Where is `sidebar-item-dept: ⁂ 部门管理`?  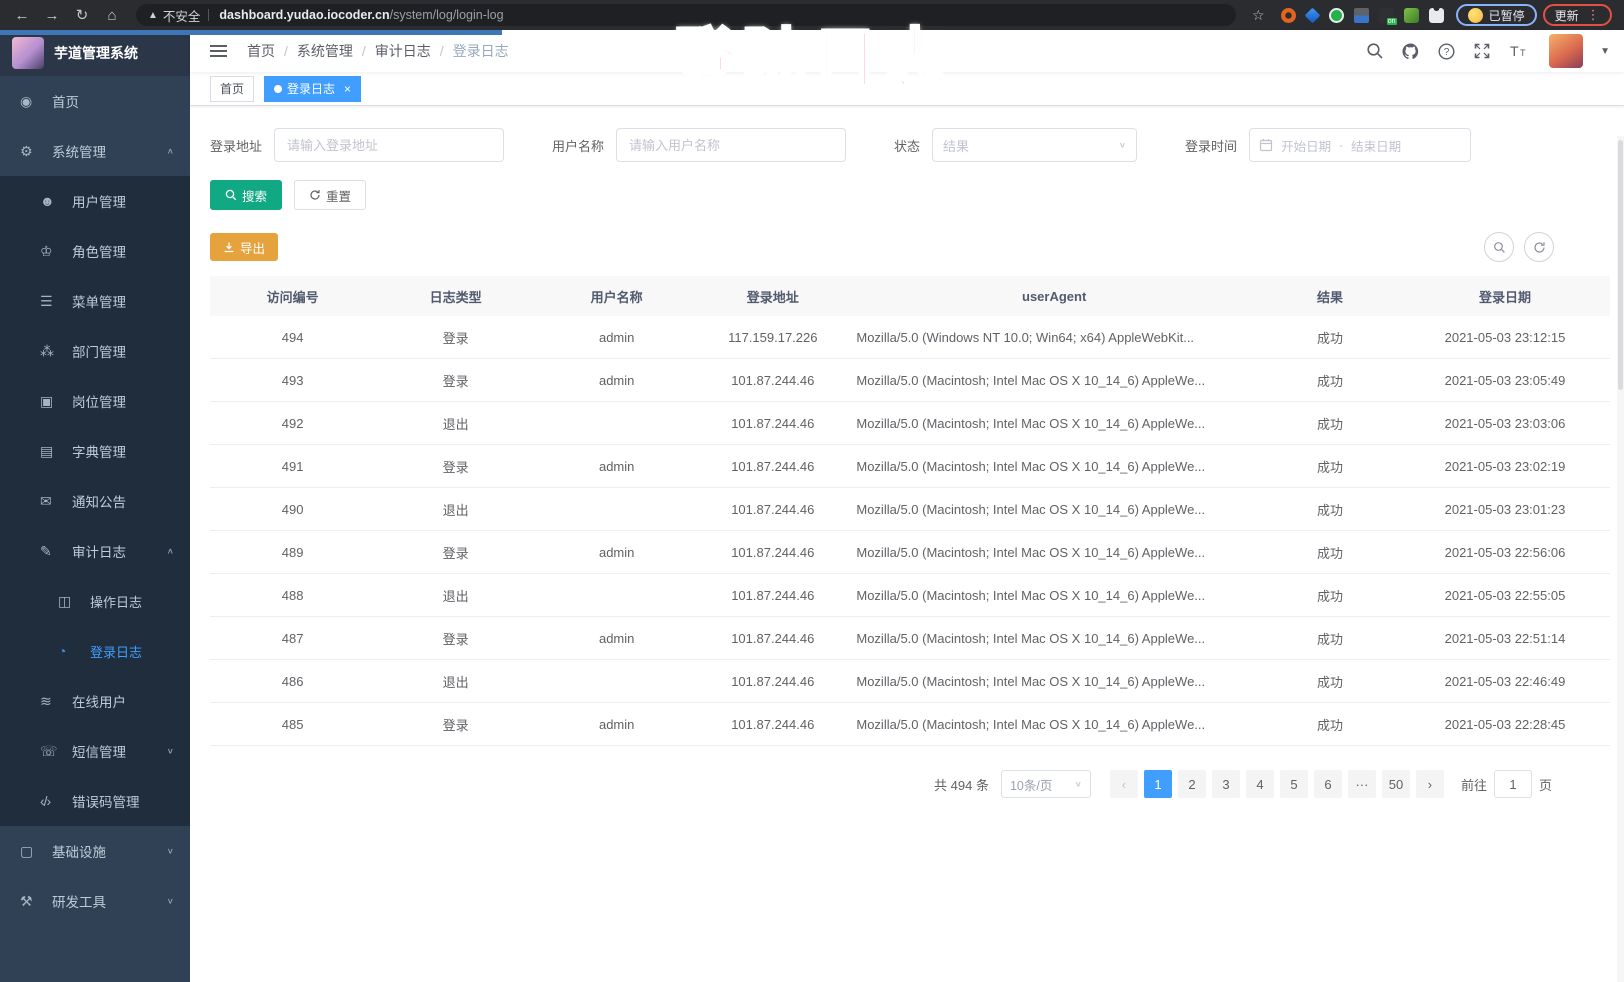 sidebar-item-dept: ⁂ 部门管理 is located at coordinates (95, 351).